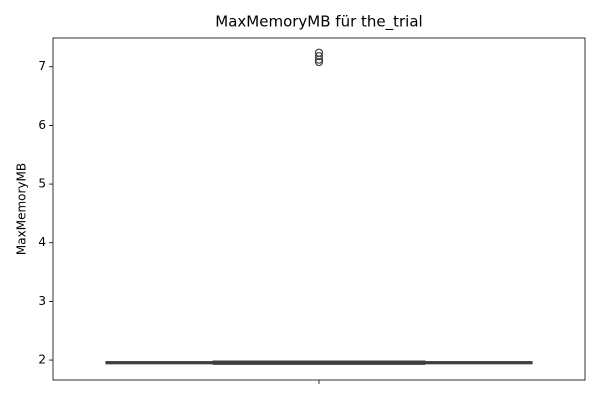  What do you see at coordinates (42, 301) in the screenshot?
I see `y-tick-label: 3` at bounding box center [42, 301].